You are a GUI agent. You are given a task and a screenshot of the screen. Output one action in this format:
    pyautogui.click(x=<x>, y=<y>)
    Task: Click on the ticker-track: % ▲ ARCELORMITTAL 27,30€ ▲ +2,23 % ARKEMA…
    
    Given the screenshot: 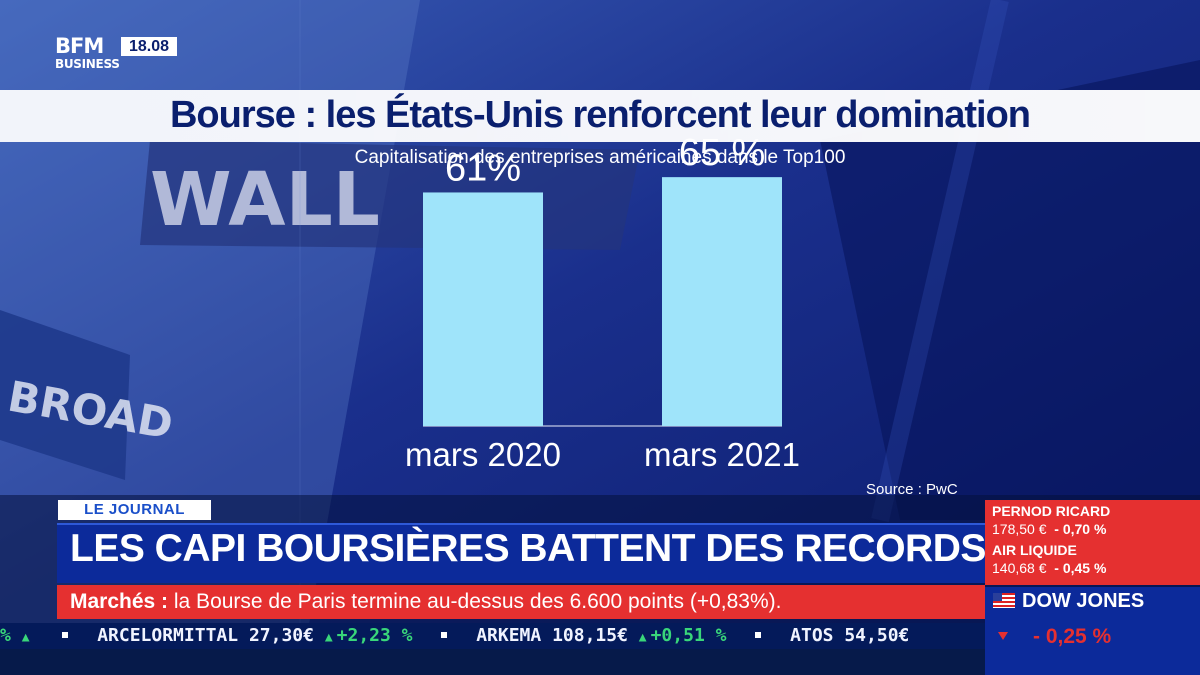 What is the action you would take?
    pyautogui.click(x=454, y=635)
    